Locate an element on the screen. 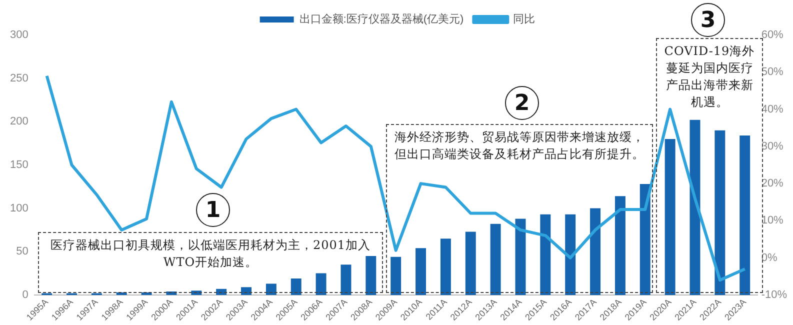 This screenshot has height=325, width=793. y2-tick-label: 60% is located at coordinates (772, 35).